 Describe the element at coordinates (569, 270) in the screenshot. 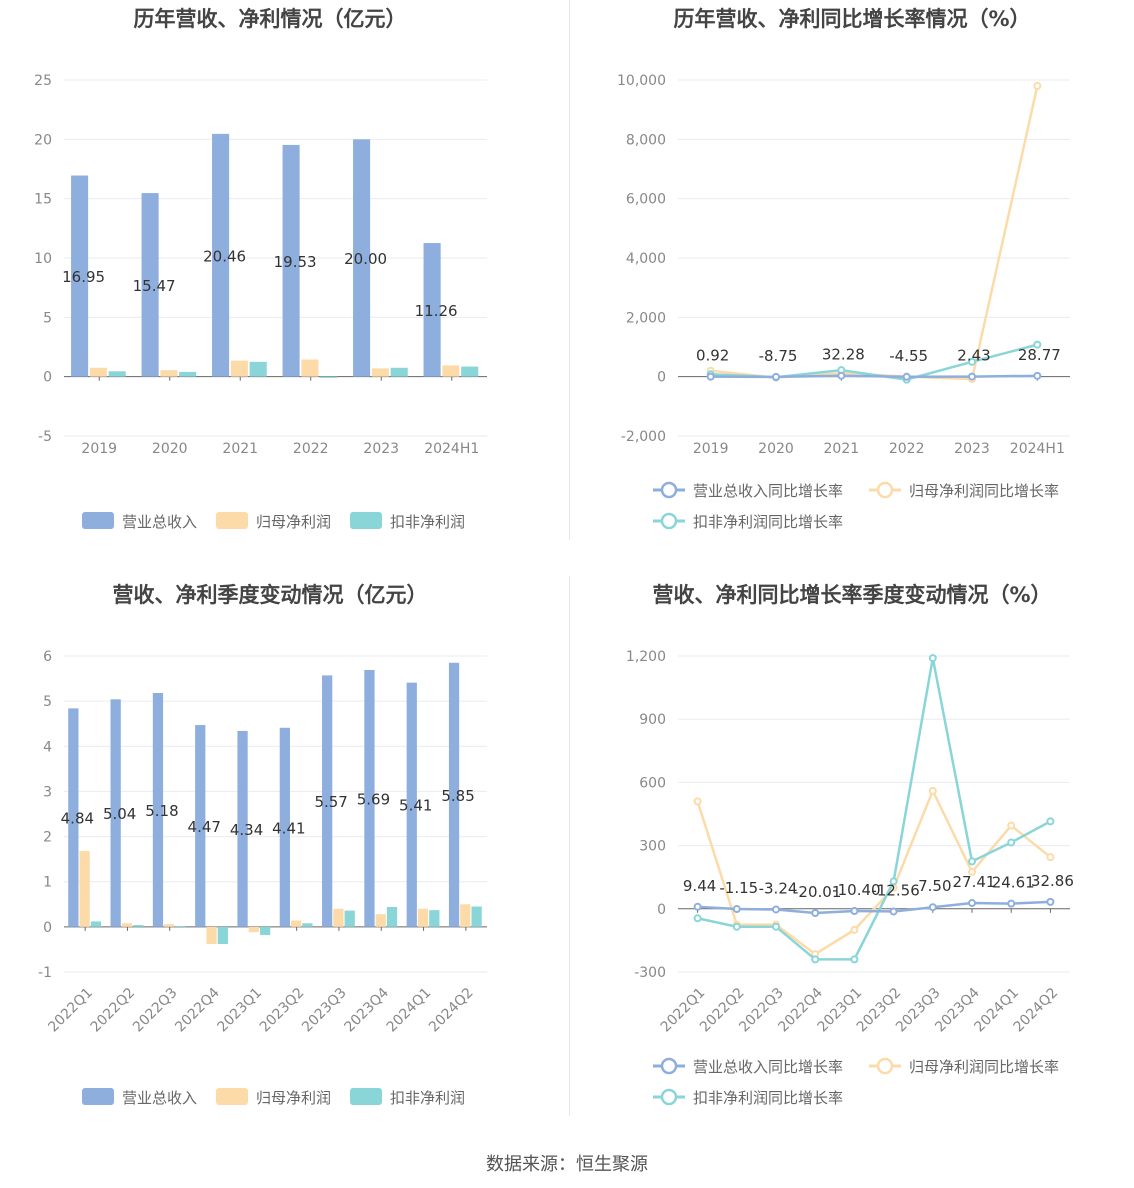

I see `divider-top` at that location.